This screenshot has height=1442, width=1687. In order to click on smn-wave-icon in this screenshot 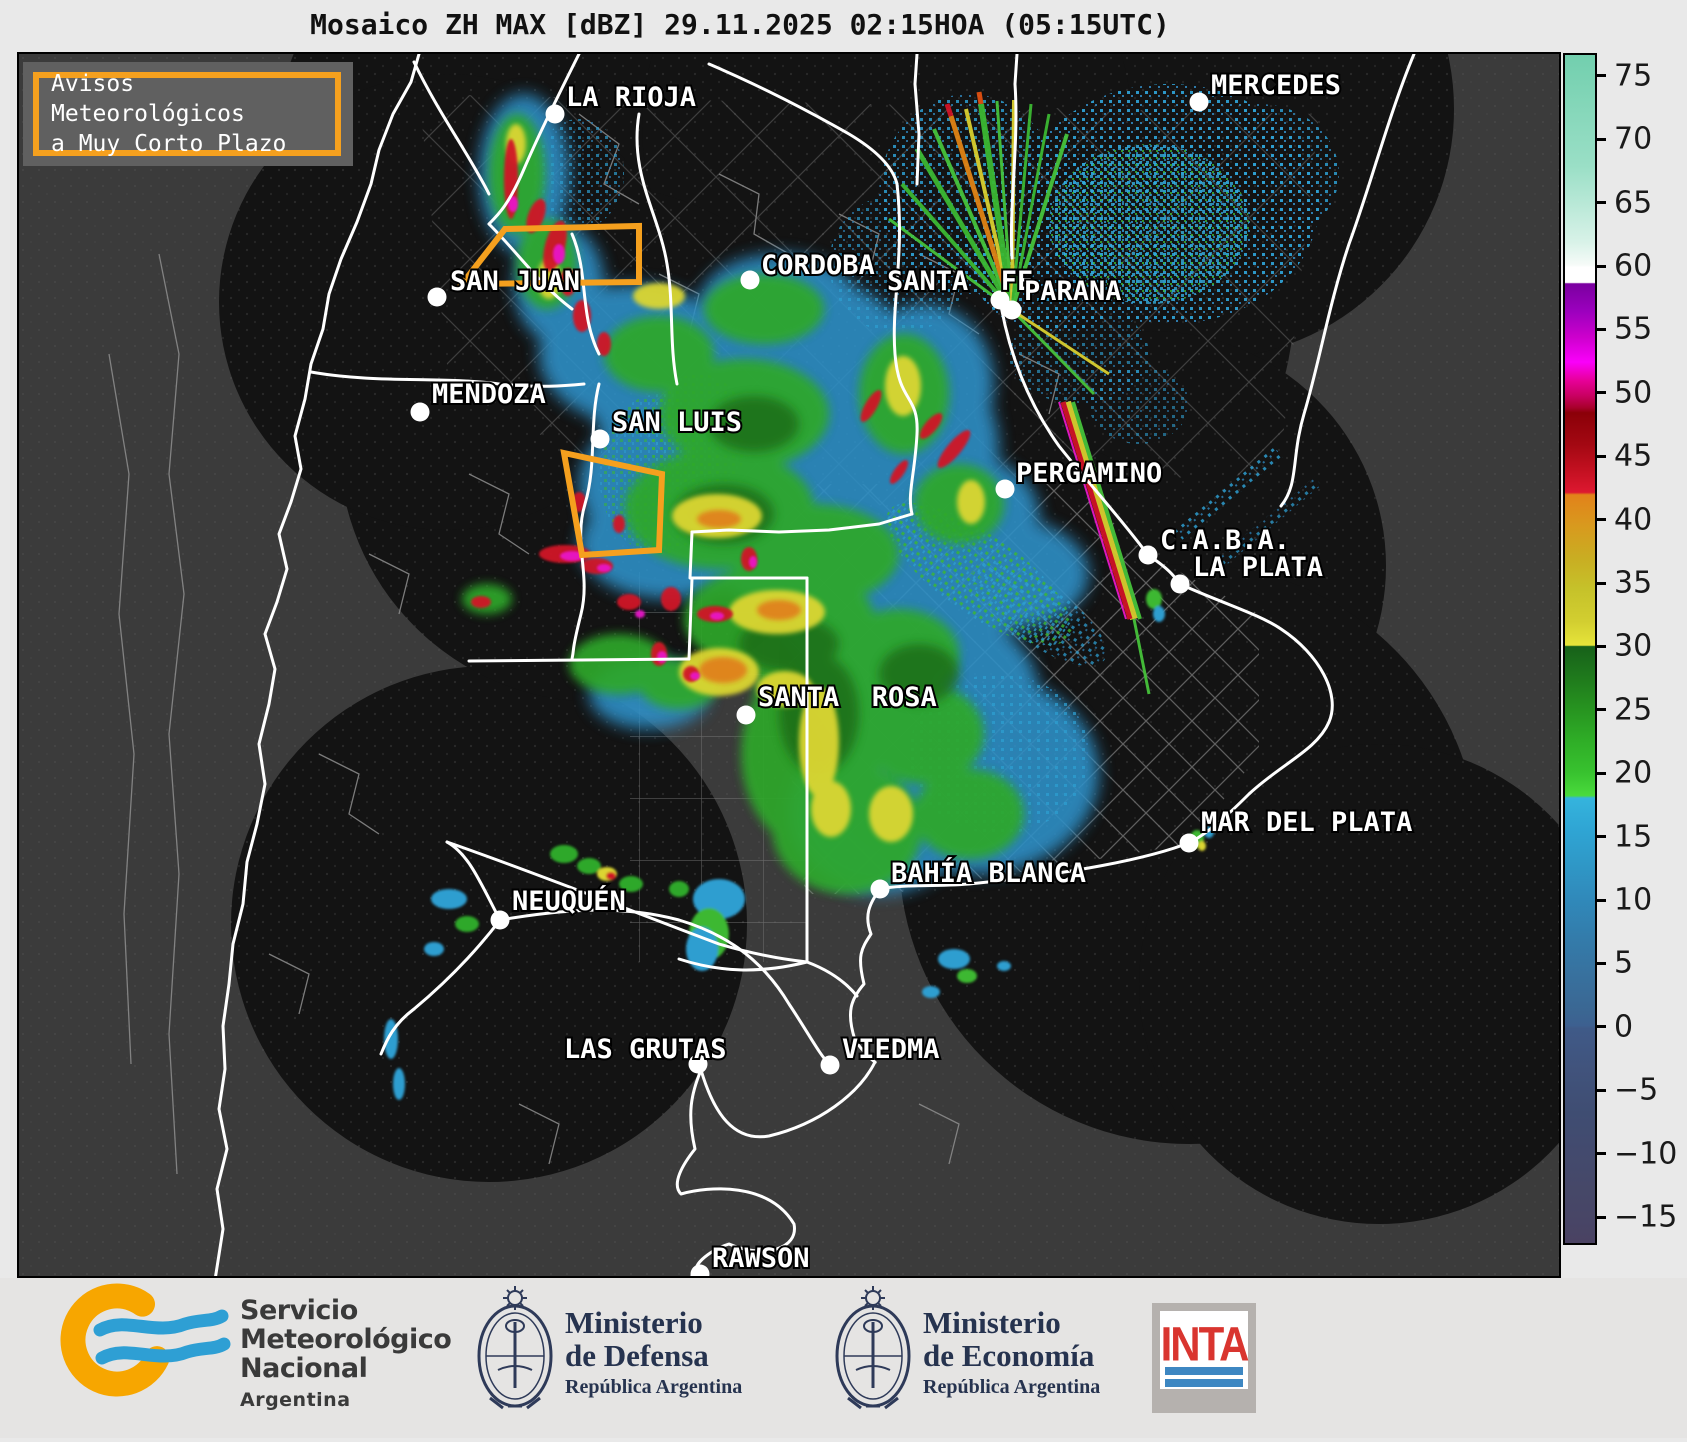, I will do `click(163, 1351)`.